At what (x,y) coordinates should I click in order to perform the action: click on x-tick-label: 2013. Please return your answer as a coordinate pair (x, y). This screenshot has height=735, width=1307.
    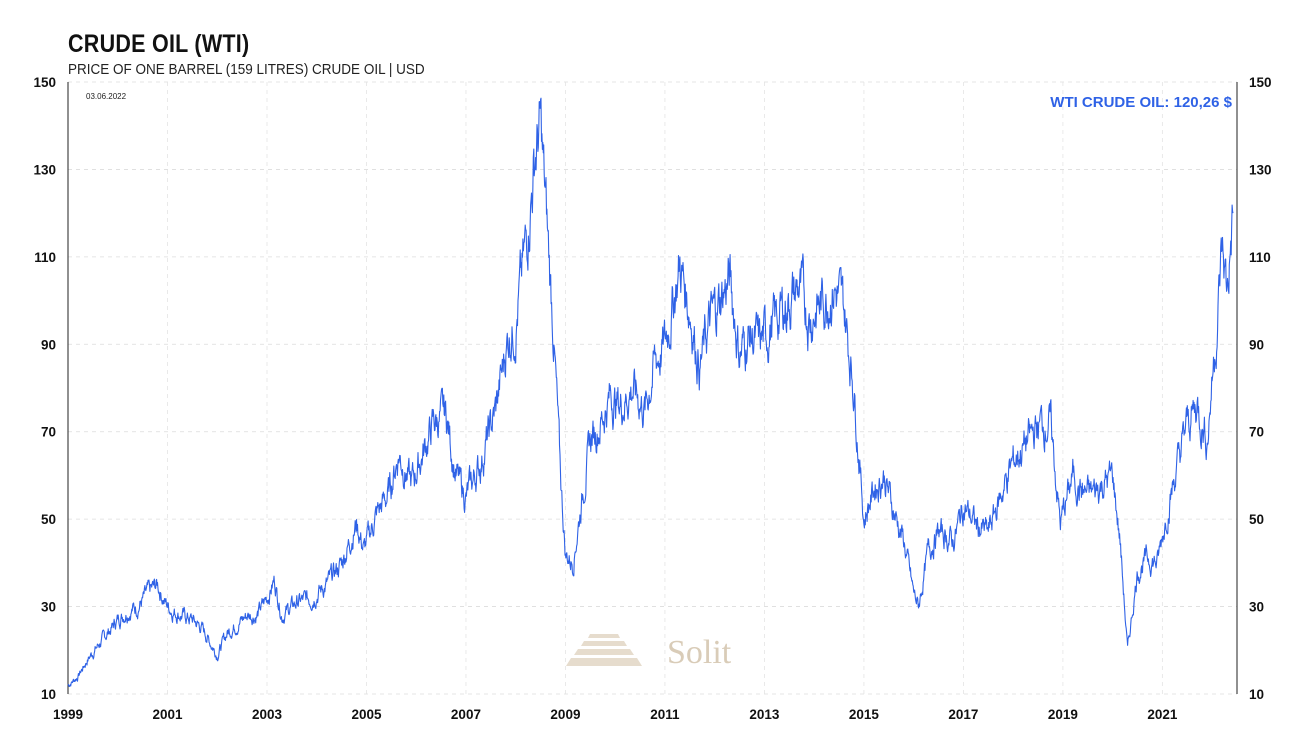
    Looking at the image, I should click on (764, 714).